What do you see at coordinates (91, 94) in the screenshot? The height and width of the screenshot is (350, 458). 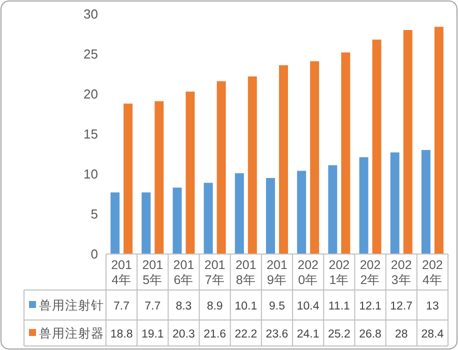 I see `y-tick-label: 20` at bounding box center [91, 94].